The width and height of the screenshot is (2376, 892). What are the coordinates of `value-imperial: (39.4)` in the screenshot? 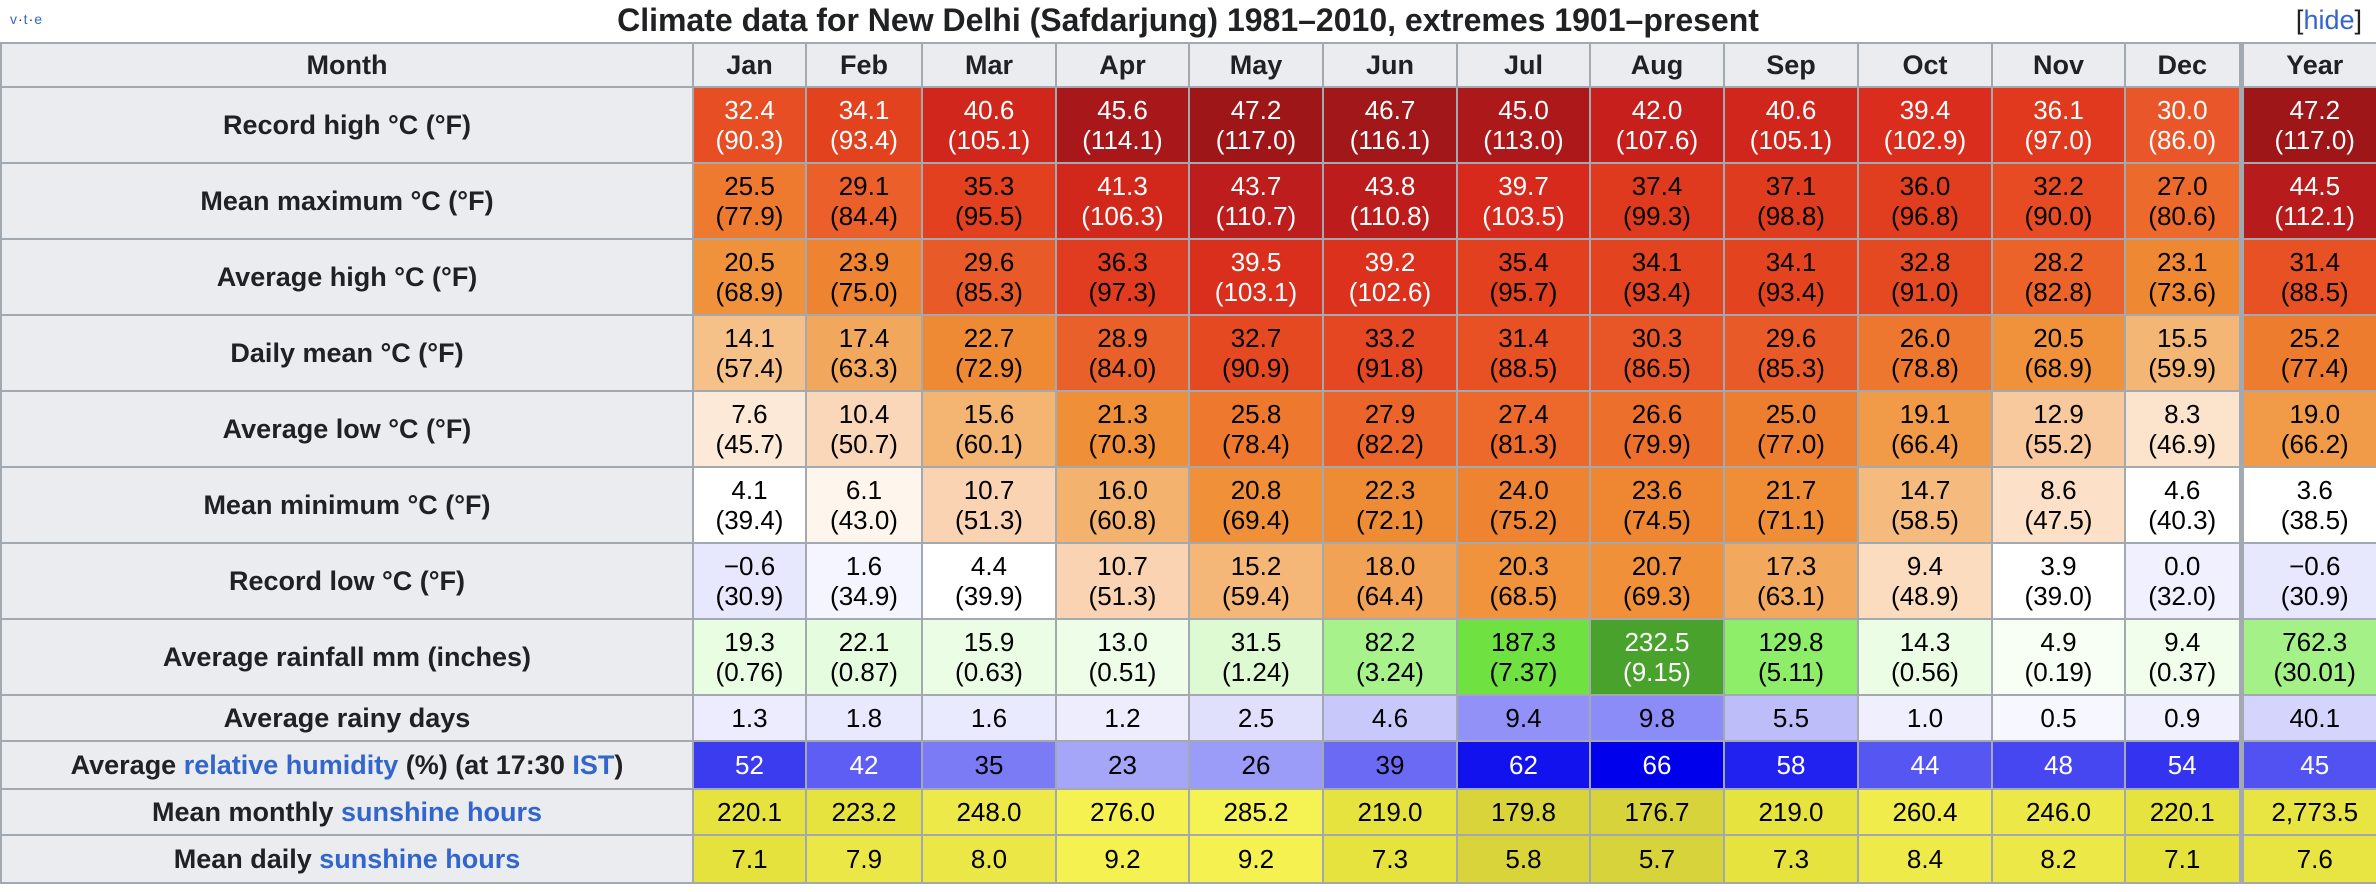 It's located at (749, 520).